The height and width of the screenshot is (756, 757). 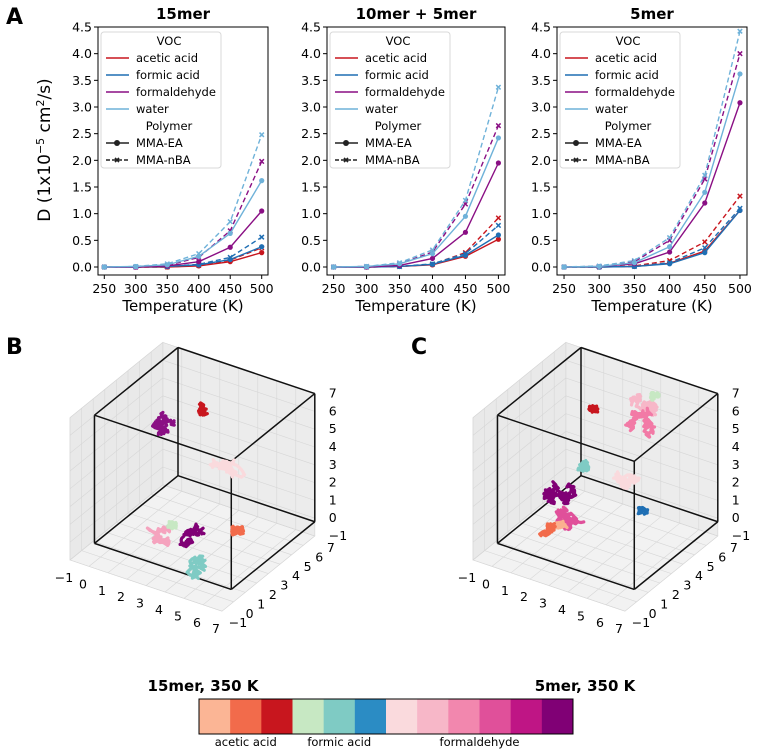 What do you see at coordinates (216, 628) in the screenshot?
I see `x-axis-tick-label: 7` at bounding box center [216, 628].